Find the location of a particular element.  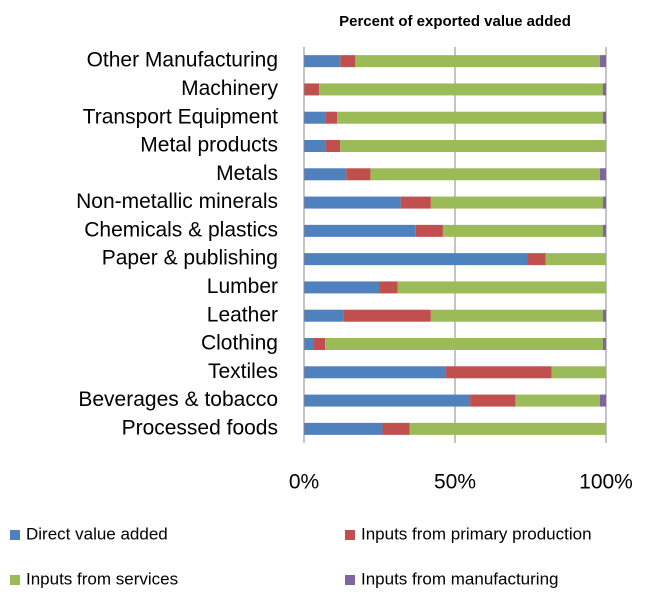

legend-label: Direct value added is located at coordinates (97, 533).